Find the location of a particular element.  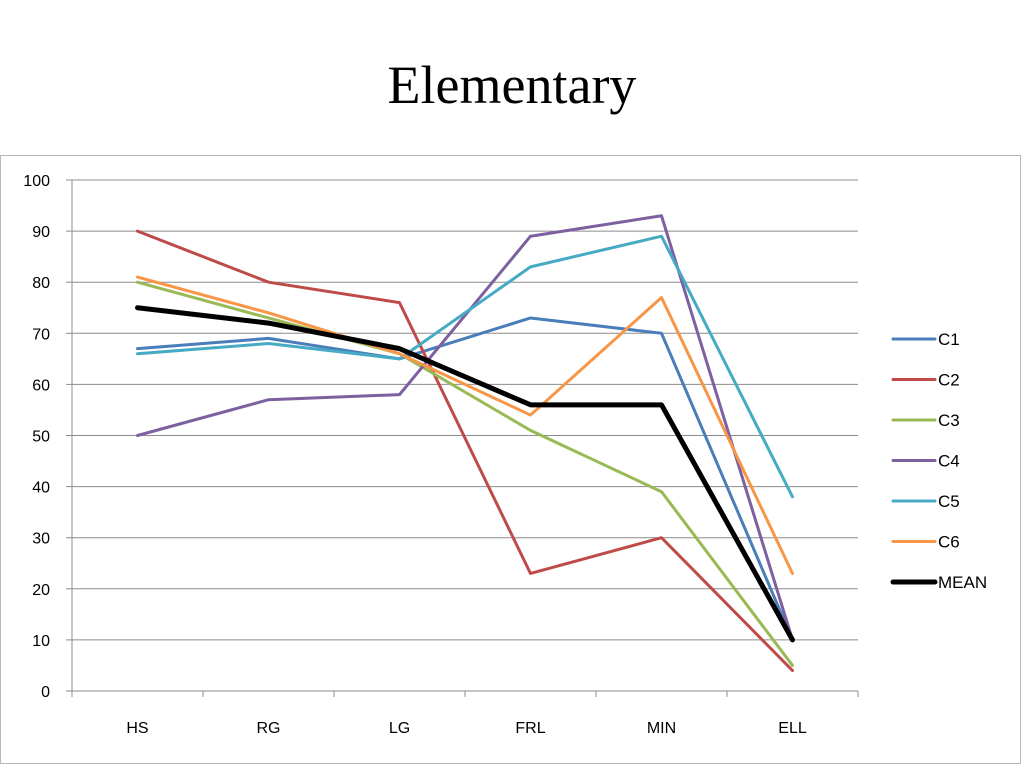

y-tick-label: 100 is located at coordinates (36, 181).